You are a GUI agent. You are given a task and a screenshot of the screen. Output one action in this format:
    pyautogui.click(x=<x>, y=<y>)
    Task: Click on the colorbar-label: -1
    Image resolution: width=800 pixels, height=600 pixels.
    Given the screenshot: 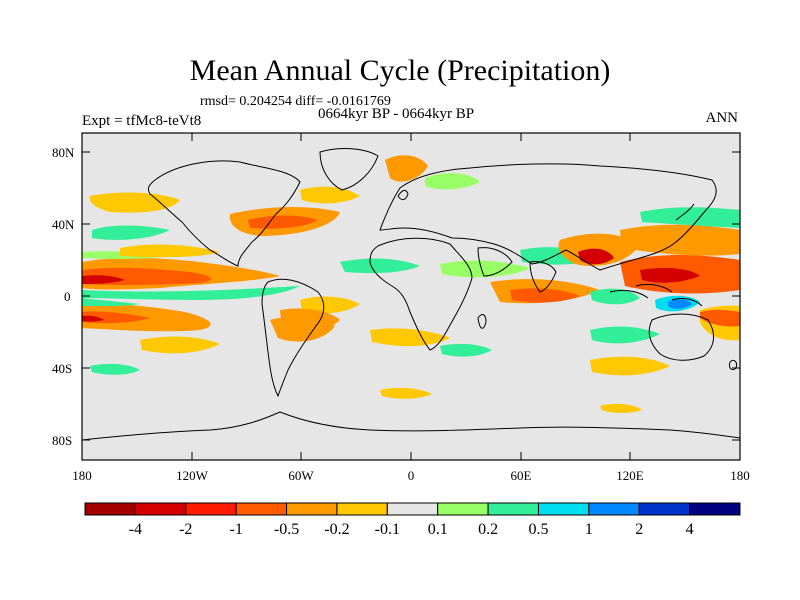 What is the action you would take?
    pyautogui.click(x=235, y=529)
    